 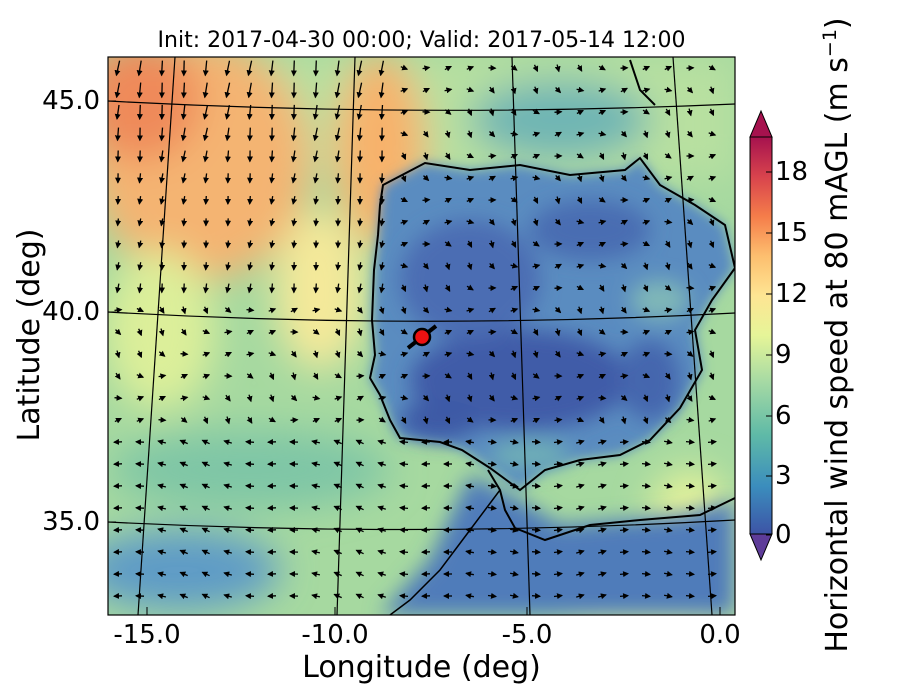 What do you see at coordinates (421, 667) in the screenshot?
I see `x-axis-label: Longitude (deg)` at bounding box center [421, 667].